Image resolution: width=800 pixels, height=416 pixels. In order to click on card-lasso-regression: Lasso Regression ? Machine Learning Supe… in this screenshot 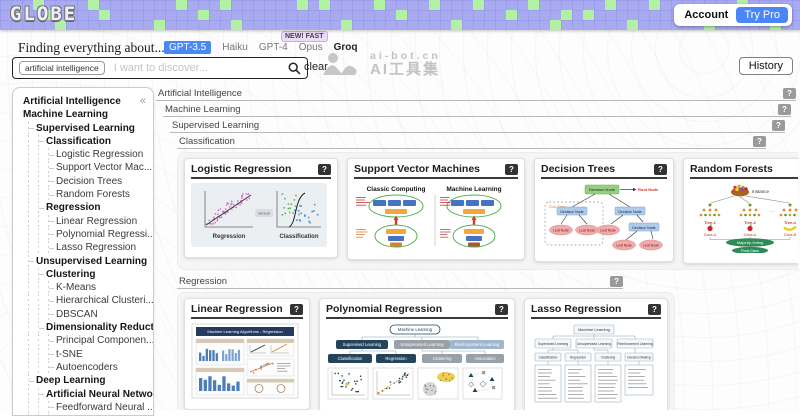, I will do `click(596, 354)`.